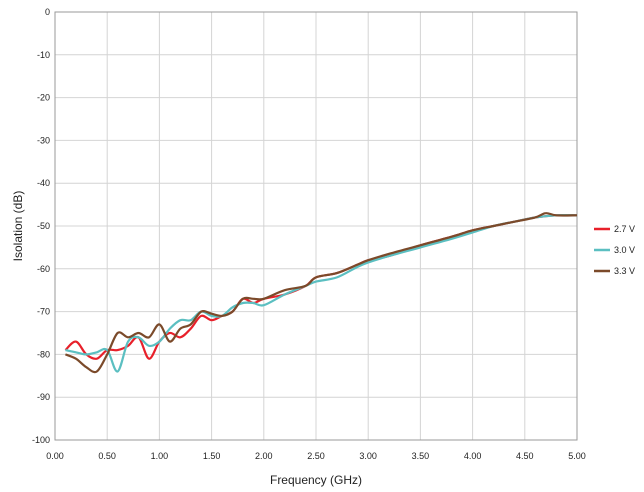 The image size is (644, 492). What do you see at coordinates (624, 250) in the screenshot?
I see `legend-label: 3.0 V` at bounding box center [624, 250].